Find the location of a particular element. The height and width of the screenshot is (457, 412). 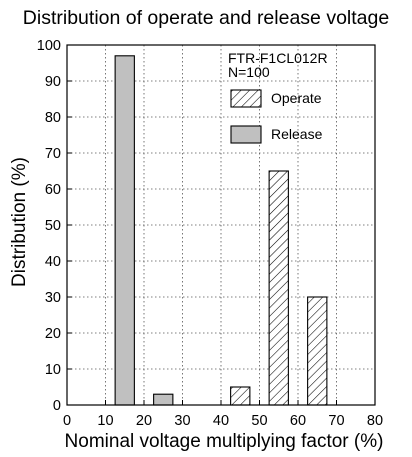

annotation: FTR-F1CL012R N=100 is located at coordinates (278, 65).